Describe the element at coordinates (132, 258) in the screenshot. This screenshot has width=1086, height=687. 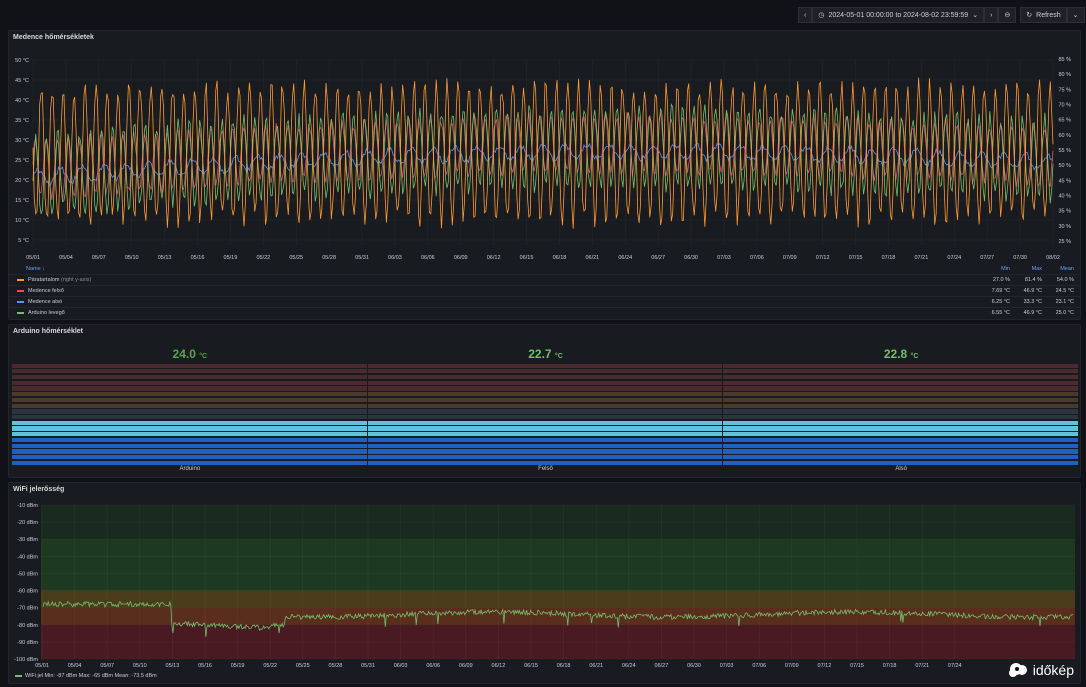
I see `x-tick-label: 05/10` at that location.